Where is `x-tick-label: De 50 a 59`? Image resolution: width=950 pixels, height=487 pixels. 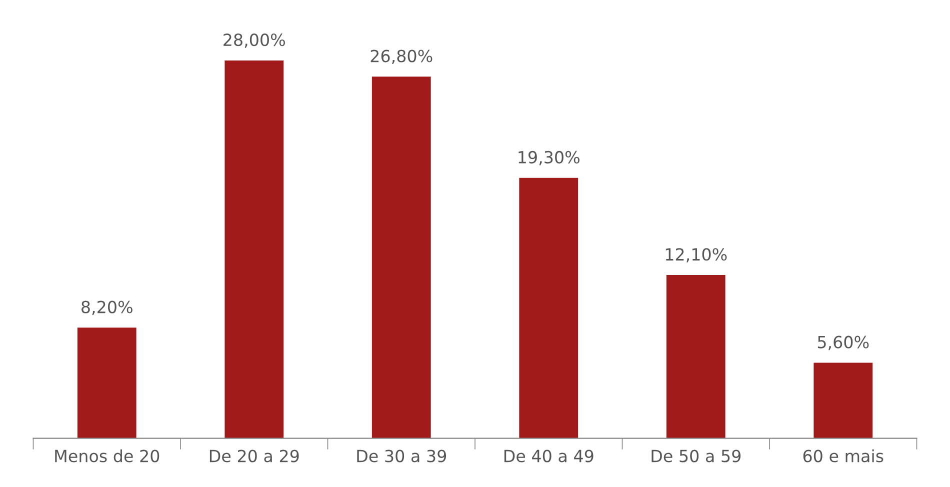
x-tick-label: De 50 a 59 is located at coordinates (696, 456).